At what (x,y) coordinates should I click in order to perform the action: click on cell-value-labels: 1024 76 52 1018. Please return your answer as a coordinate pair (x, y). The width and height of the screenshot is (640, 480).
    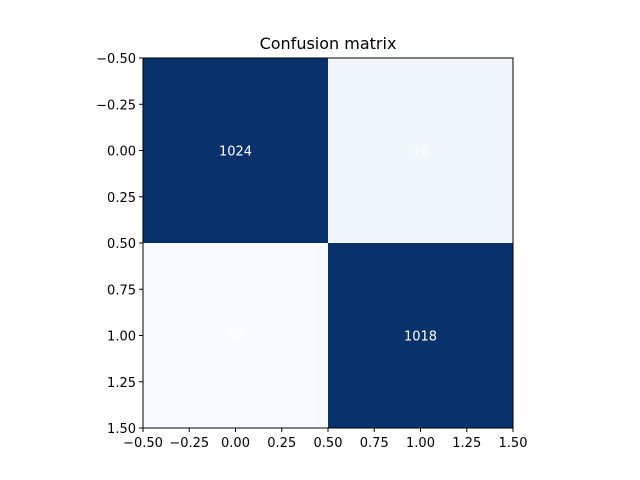
    Looking at the image, I should click on (328, 245).